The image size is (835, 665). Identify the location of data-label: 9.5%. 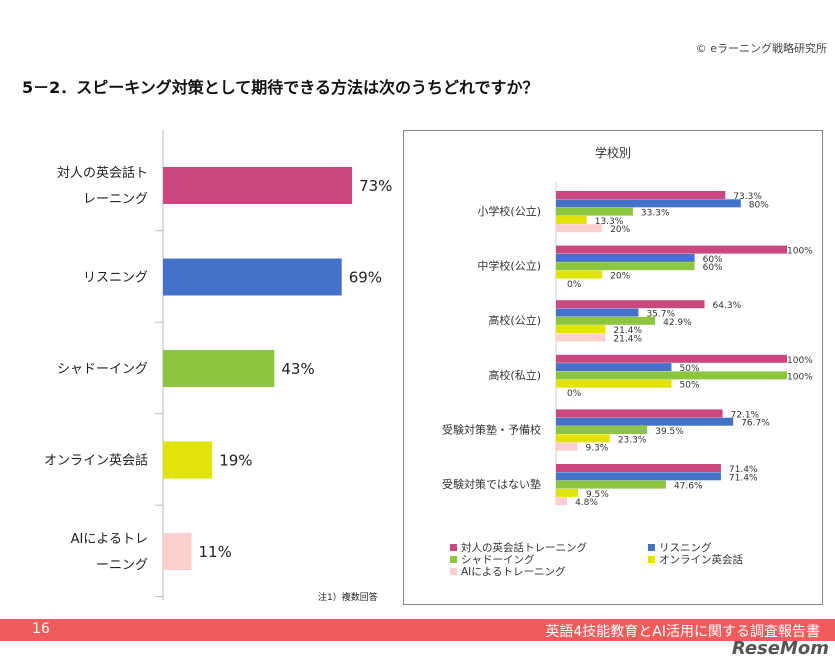
(597, 495).